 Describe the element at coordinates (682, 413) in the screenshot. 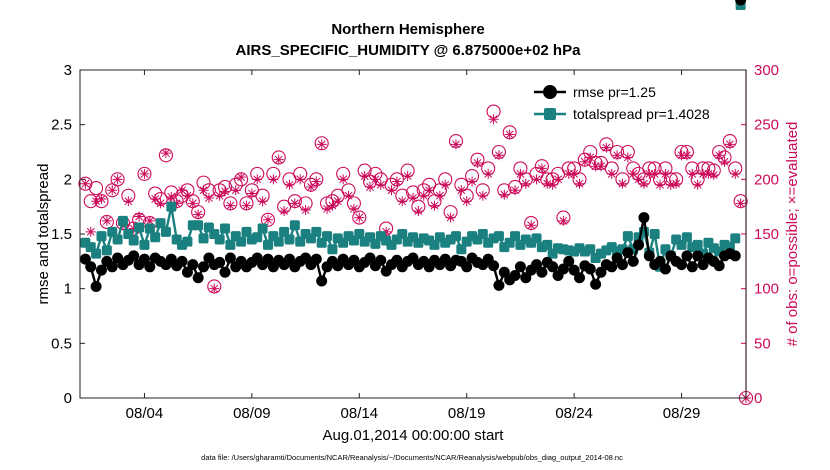

I see `x-tick-label: 08/29` at that location.